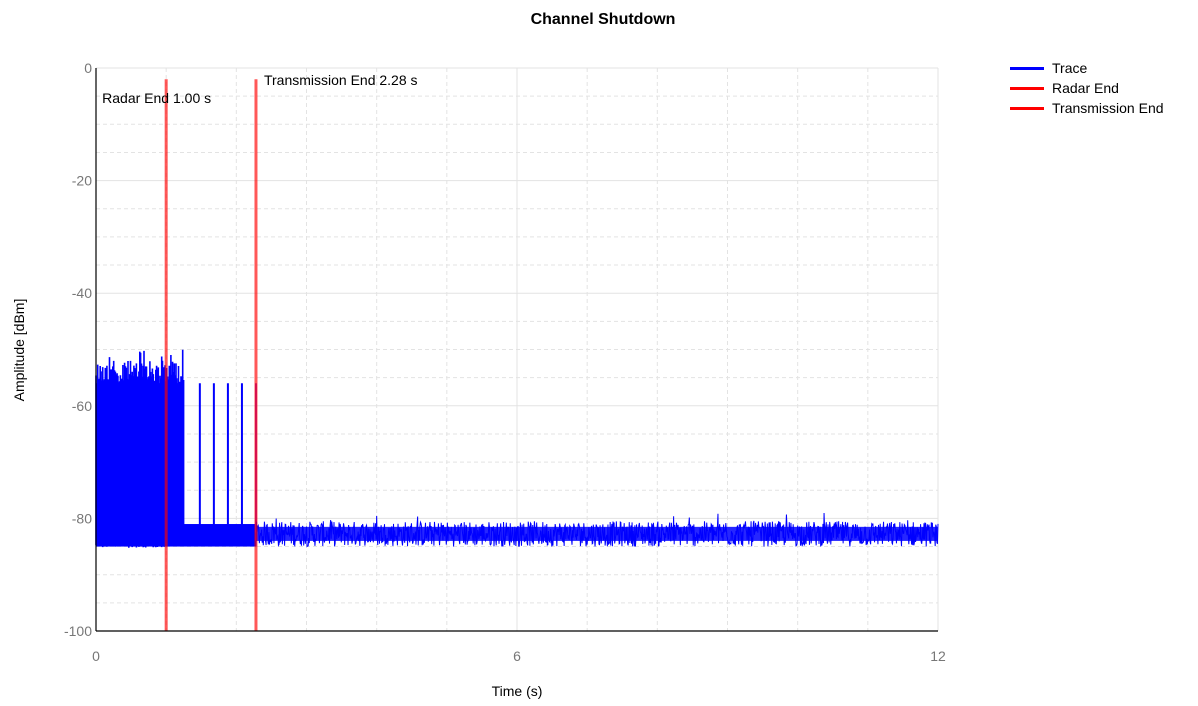  I want to click on legend: Trace Radar End Transmission End, so click(1087, 88).